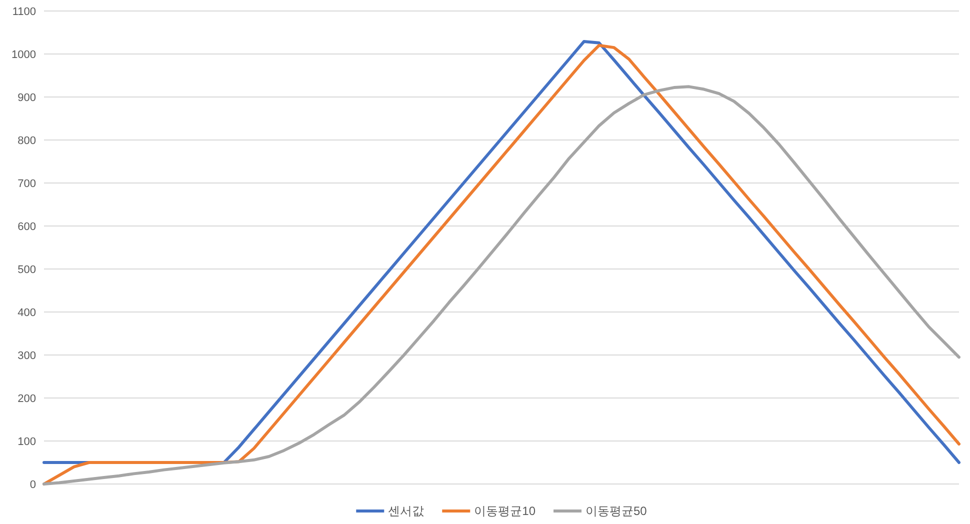  What do you see at coordinates (33, 485) in the screenshot?
I see `y-tick-label: 0` at bounding box center [33, 485].